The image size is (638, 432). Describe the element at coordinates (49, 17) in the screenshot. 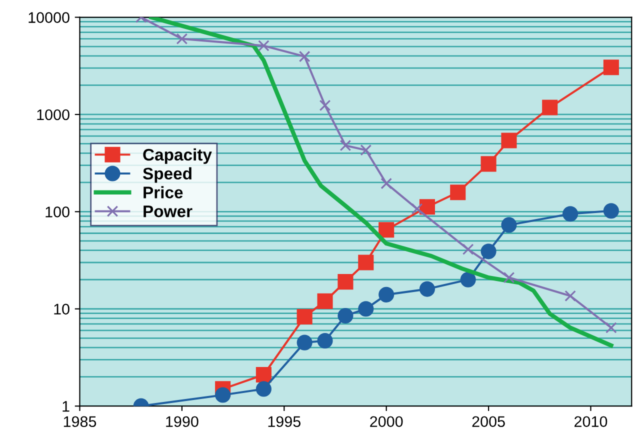

I see `y-tick-label: 10000` at that location.